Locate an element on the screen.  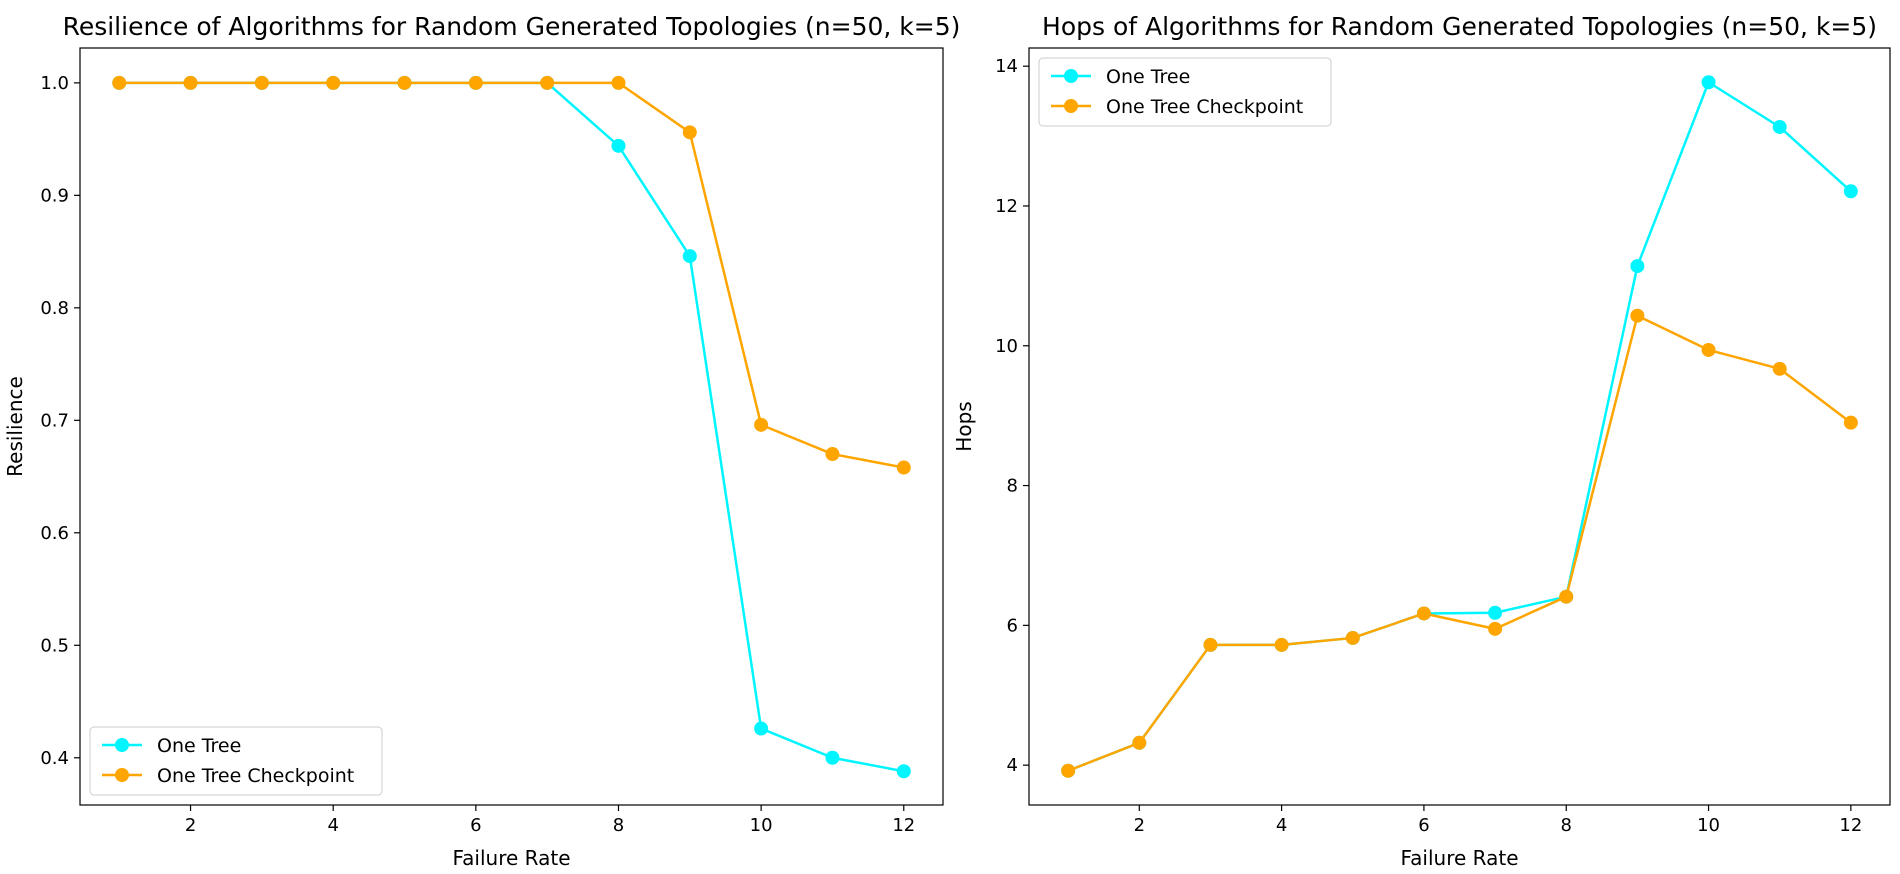
y-tick-label: 0.4 is located at coordinates (54, 758).